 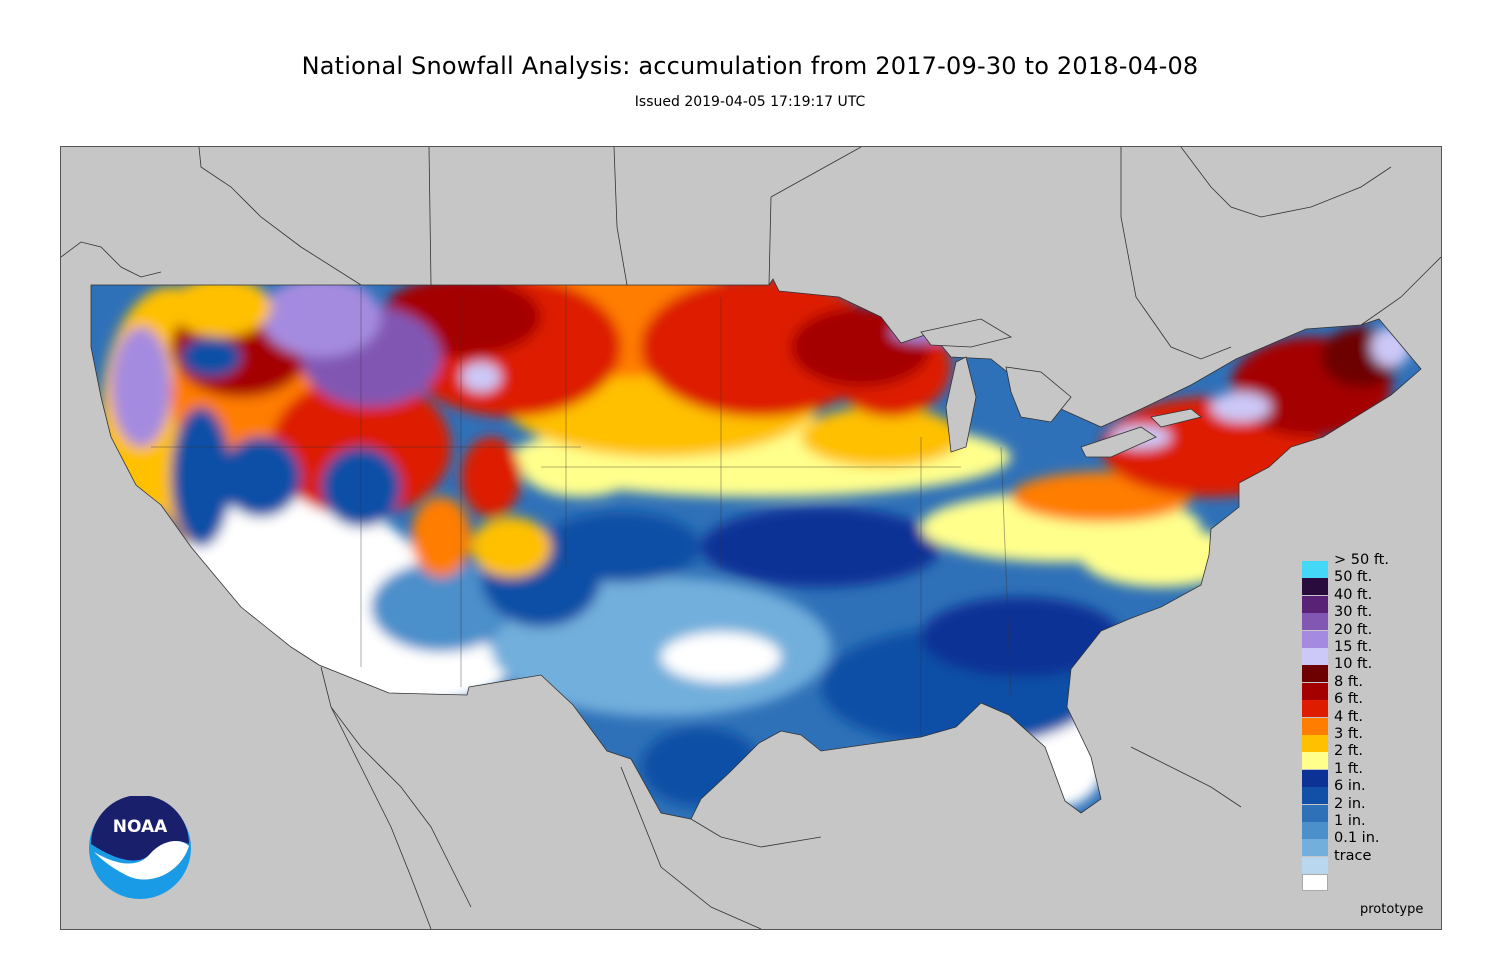 I want to click on legend-label: 50 ft., so click(x=1353, y=577).